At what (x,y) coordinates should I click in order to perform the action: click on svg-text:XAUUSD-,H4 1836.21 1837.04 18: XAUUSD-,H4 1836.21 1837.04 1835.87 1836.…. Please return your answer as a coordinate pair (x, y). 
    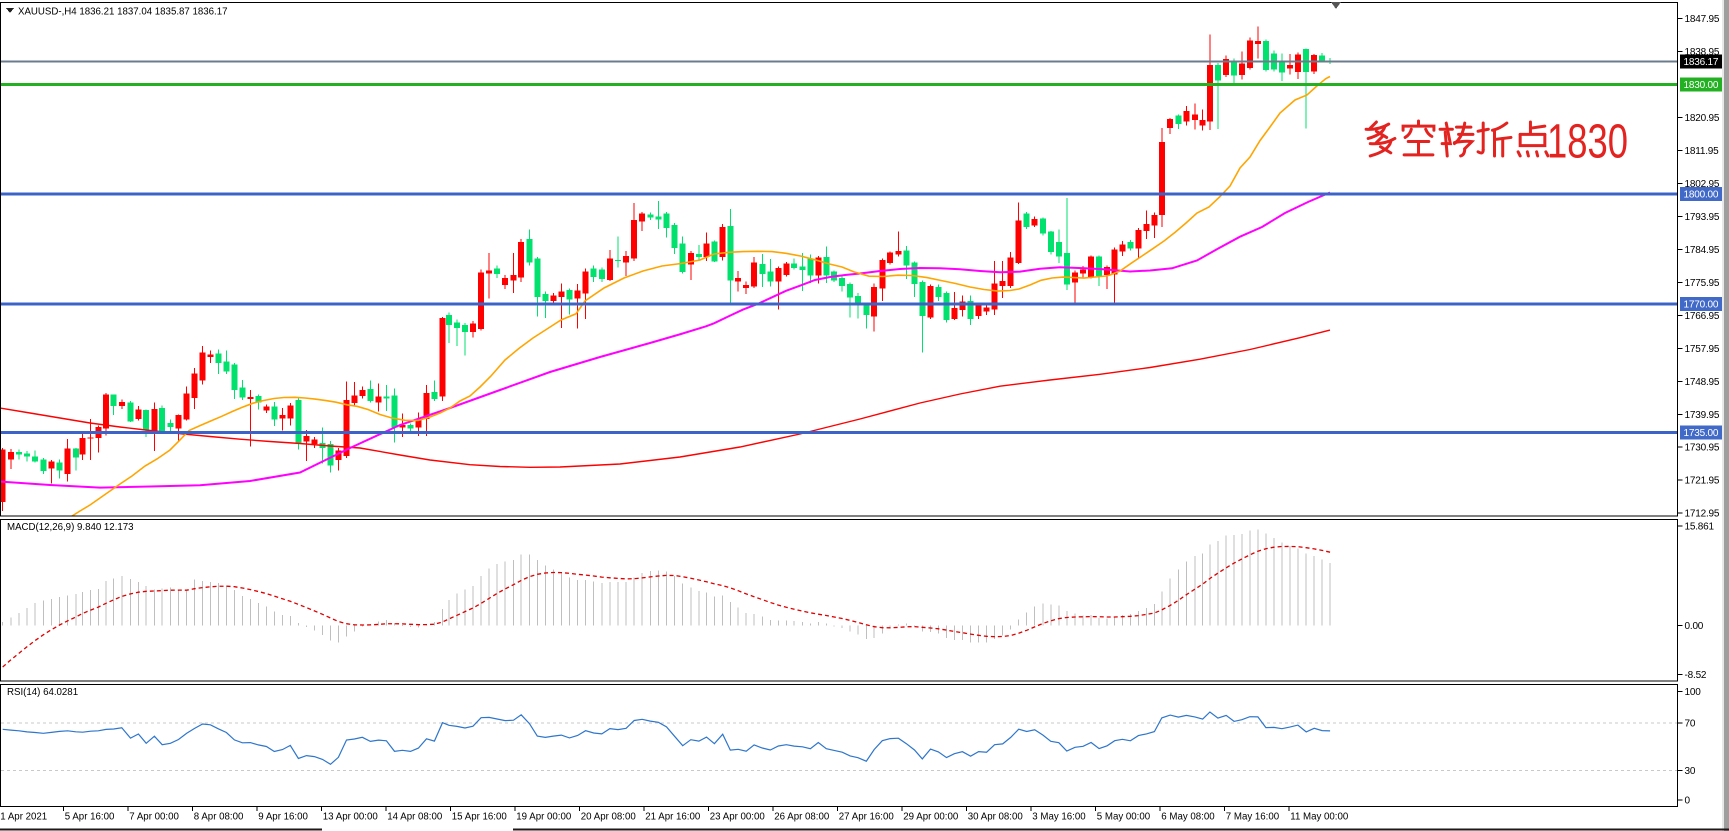
    Looking at the image, I should click on (123, 12).